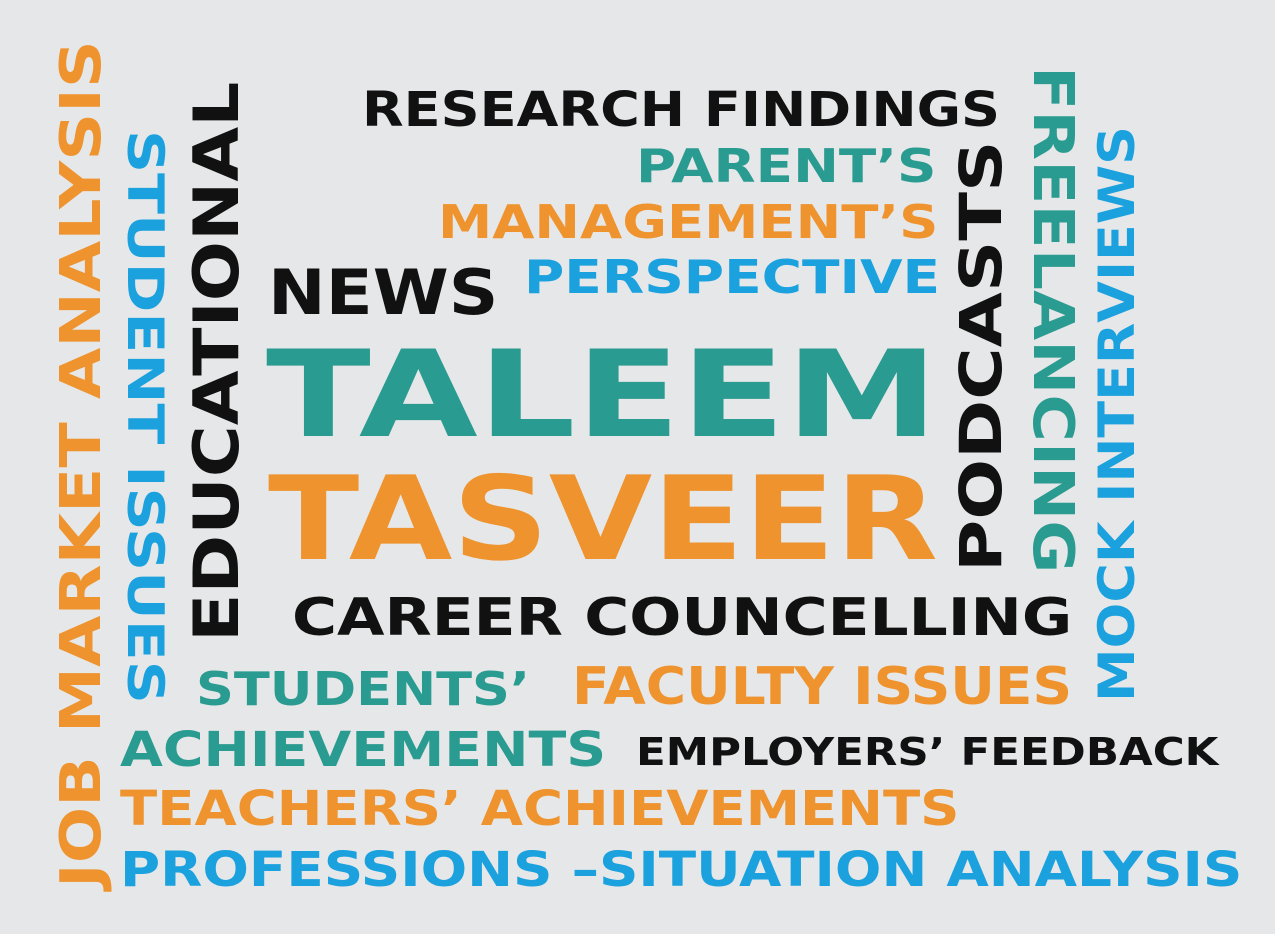 The width and height of the screenshot is (1275, 934). What do you see at coordinates (688, 222) in the screenshot?
I see `word-managements: MANAGEMENT’S` at bounding box center [688, 222].